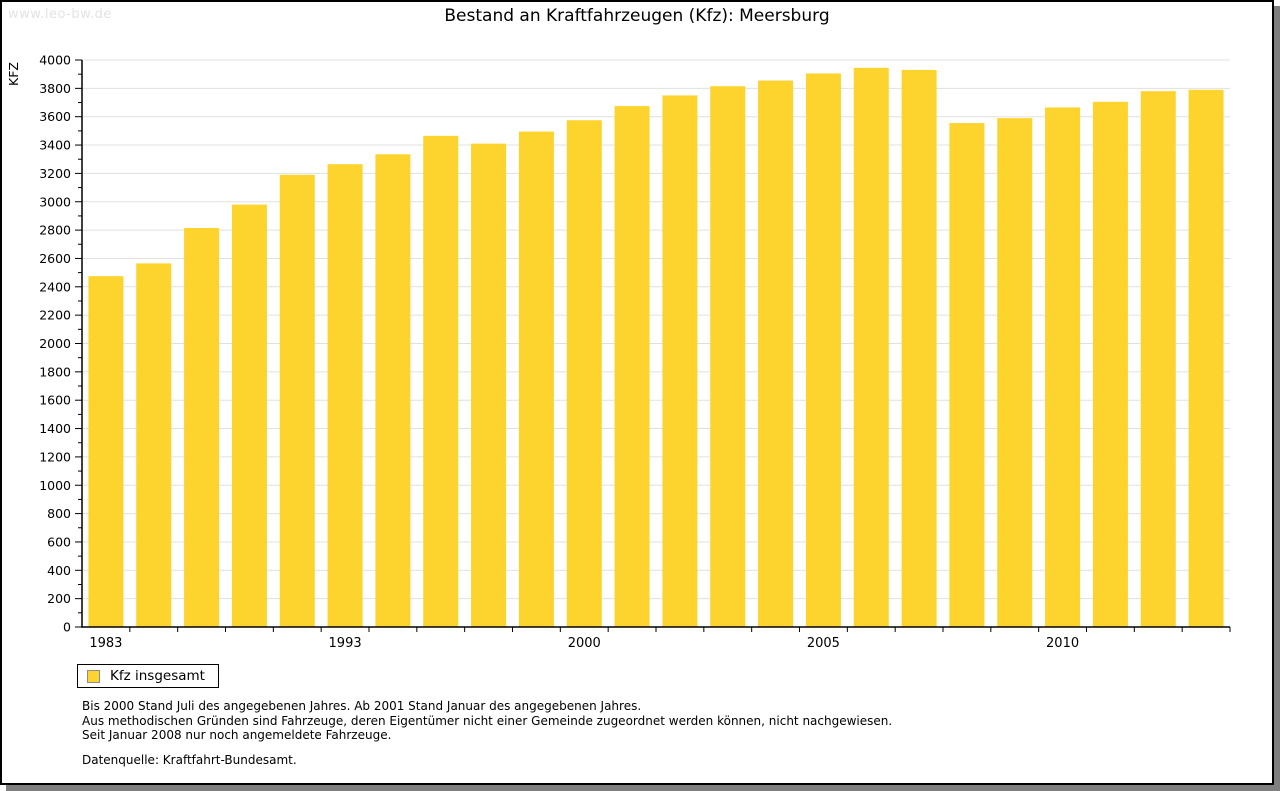  Describe the element at coordinates (1206, 358) in the screenshot. I see `bar-2013` at that location.